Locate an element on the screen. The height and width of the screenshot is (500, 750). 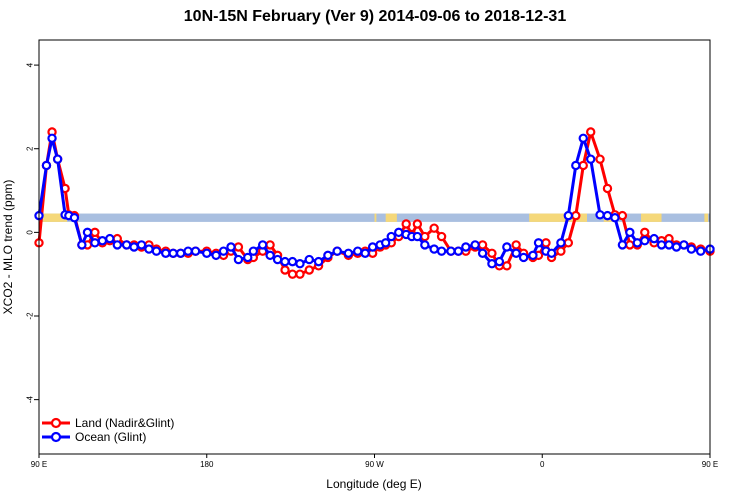
legend: Land (Nadir&Glint)Ocean (Glint) is located at coordinates (108, 430).